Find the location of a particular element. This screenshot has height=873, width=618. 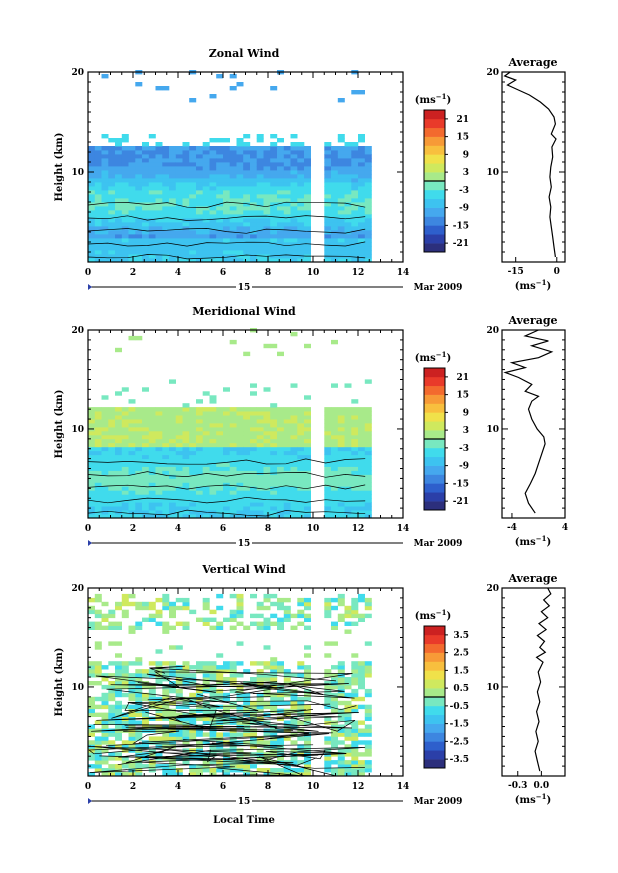

panel-title: Vertical Wind is located at coordinates (243, 569).